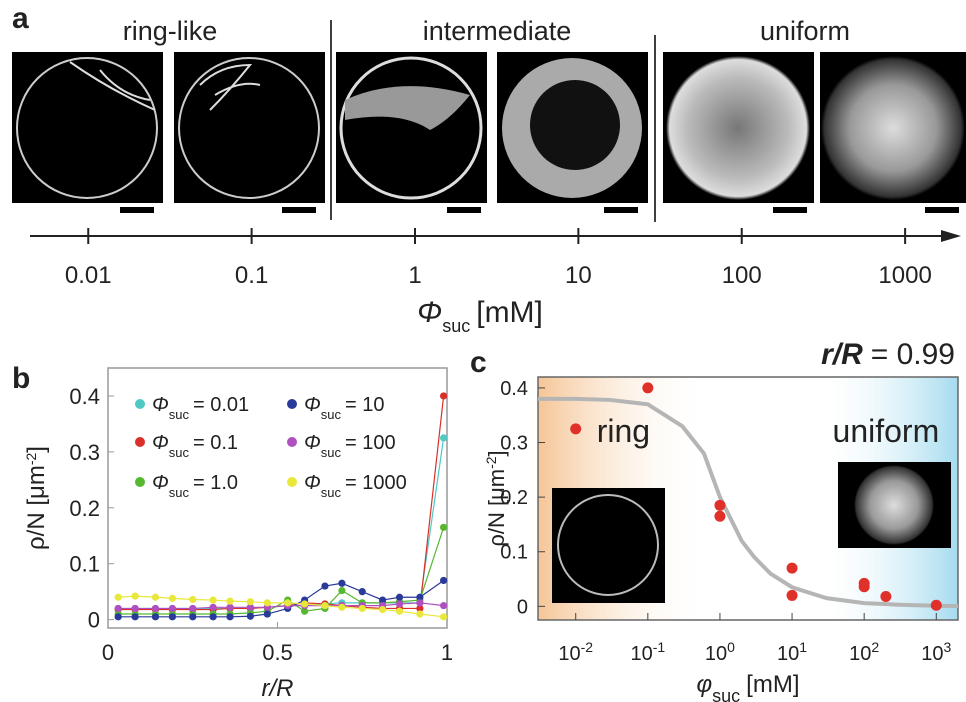 Image resolution: width=966 pixels, height=702 pixels. Describe the element at coordinates (659, 647) in the screenshot. I see `text-part: -1` at that location.